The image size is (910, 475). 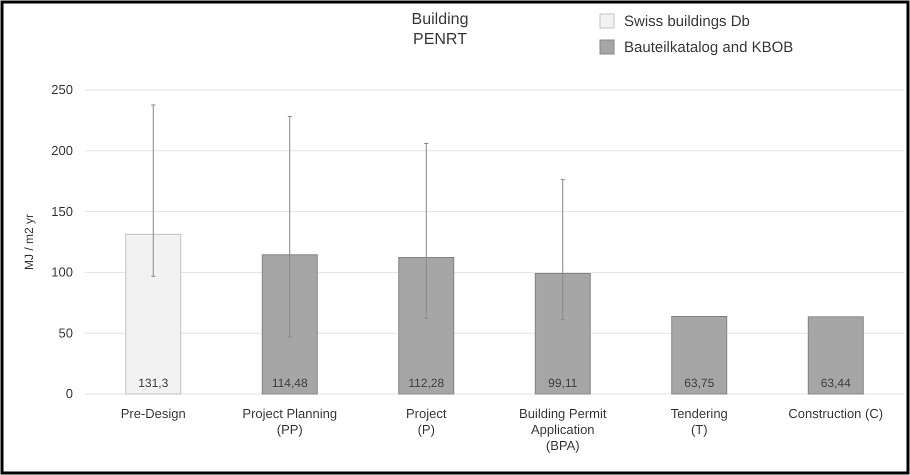 What do you see at coordinates (836, 413) in the screenshot?
I see `x-tick-label: Construction (C)` at bounding box center [836, 413].